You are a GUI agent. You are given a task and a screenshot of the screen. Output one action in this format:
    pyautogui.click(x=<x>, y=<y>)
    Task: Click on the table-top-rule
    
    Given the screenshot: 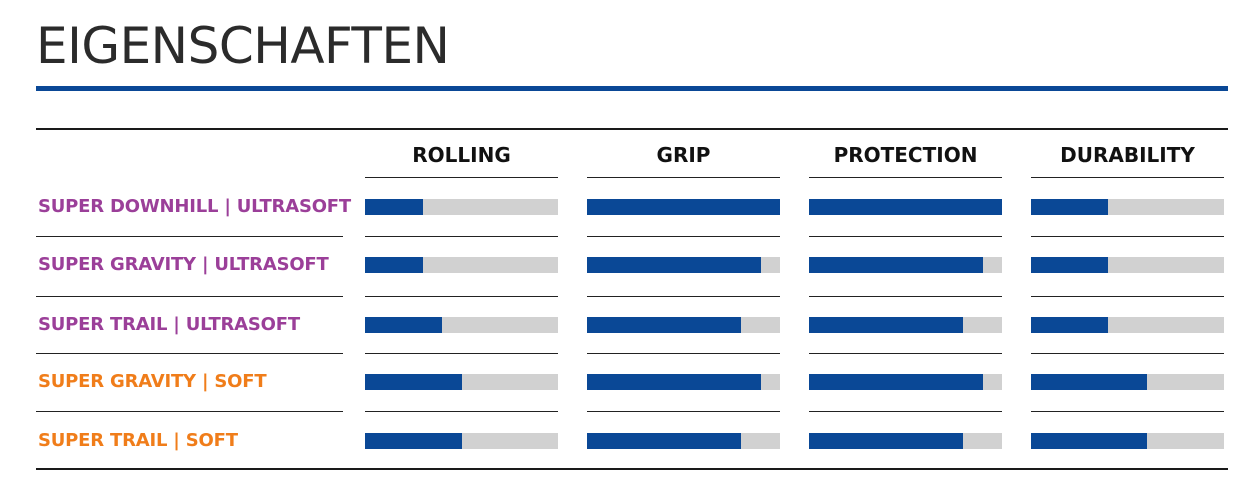 What is the action you would take?
    pyautogui.click(x=632, y=129)
    